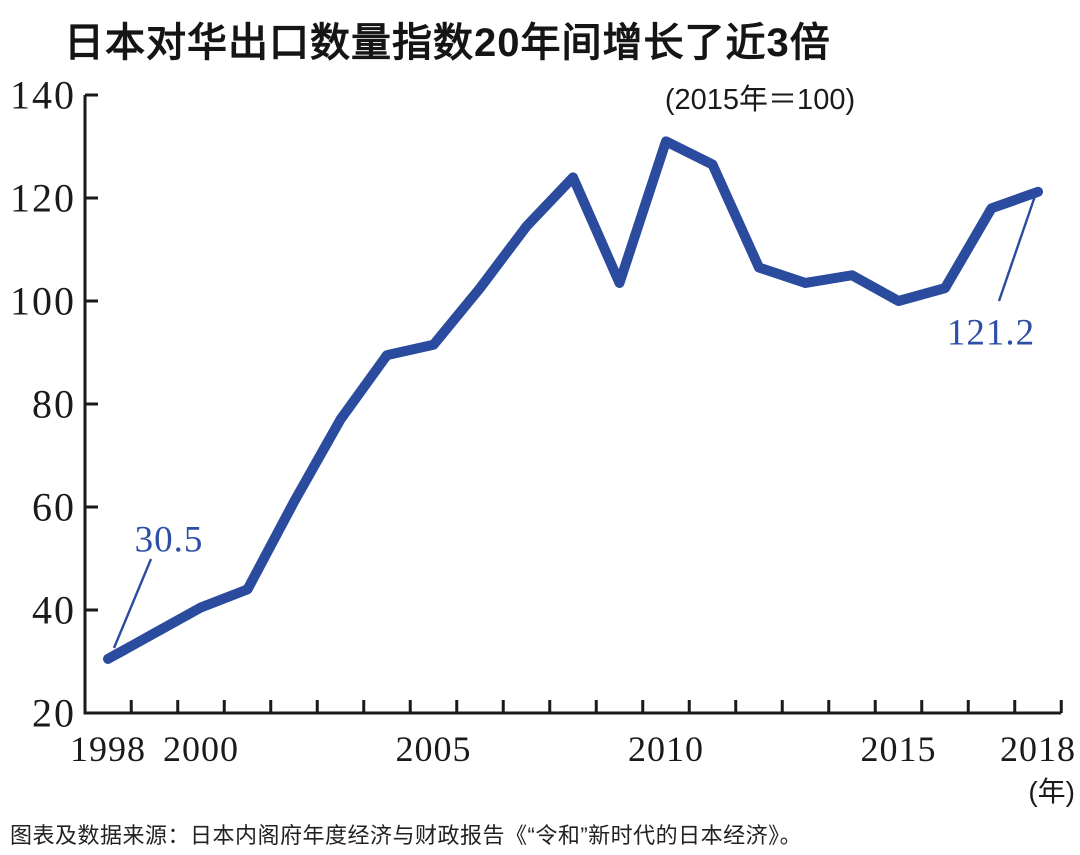 The width and height of the screenshot is (1080, 855). Describe the element at coordinates (1051, 791) in the screenshot. I see `x-axis-unit-label: (年)` at that location.